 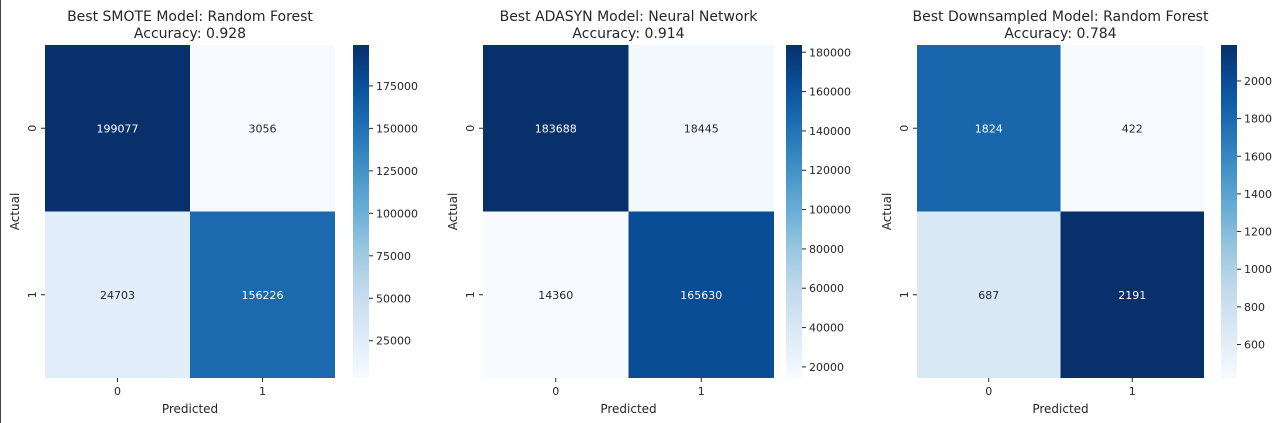 I want to click on colorbar-tick-label: 20000, so click(x=826, y=367).